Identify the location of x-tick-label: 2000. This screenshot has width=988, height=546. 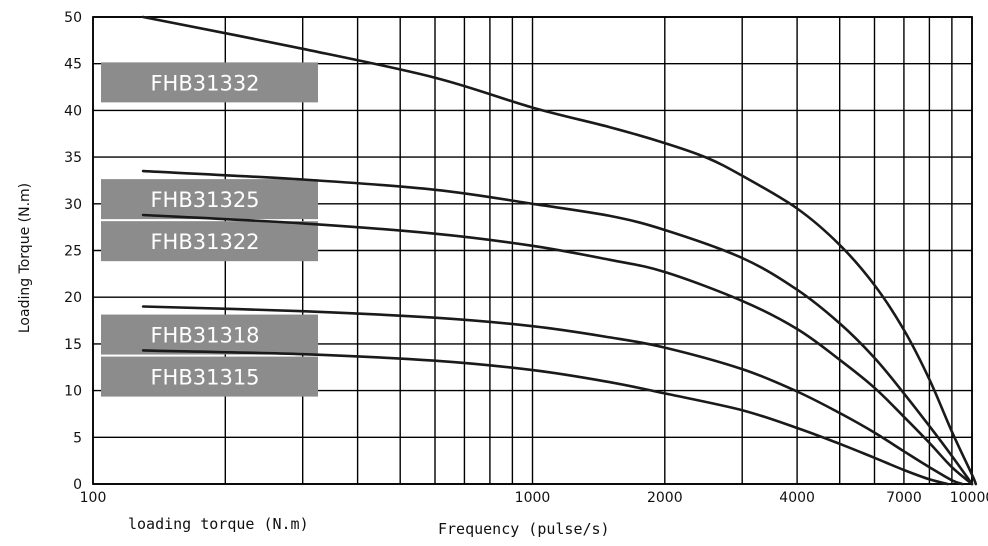
(665, 498).